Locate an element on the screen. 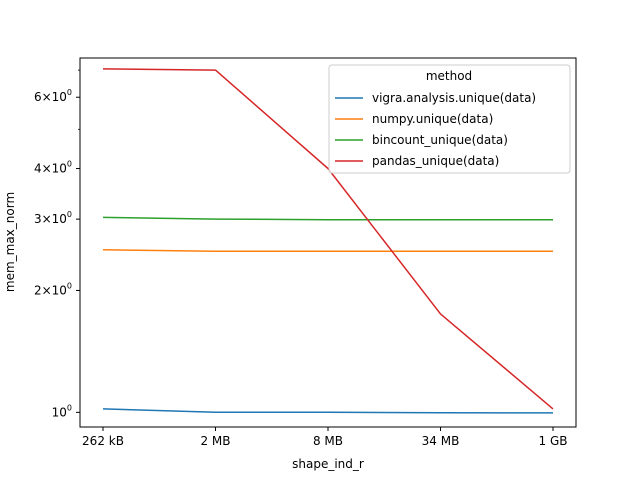  legend-label: pandas_unique(data) is located at coordinates (435, 161).